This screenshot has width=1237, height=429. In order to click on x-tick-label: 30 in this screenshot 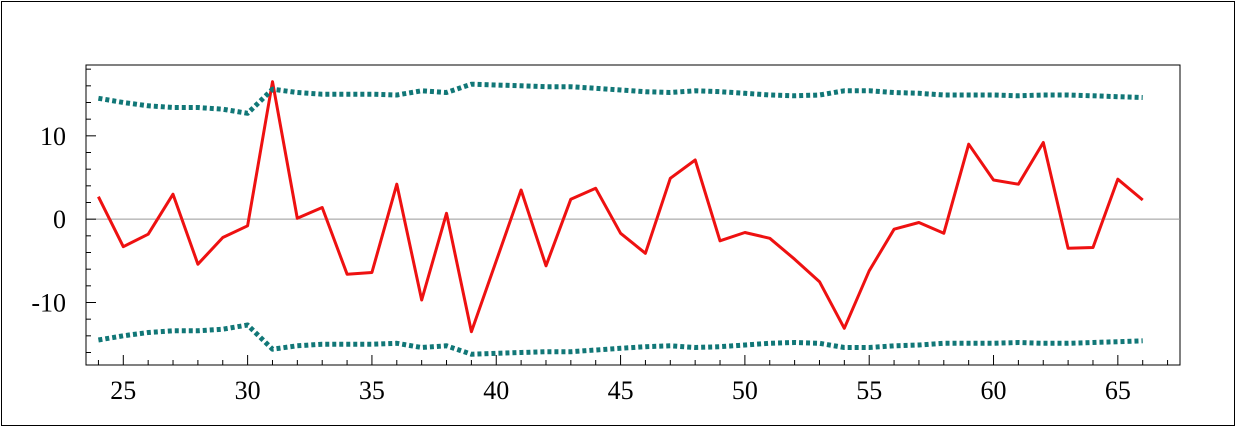, I will do `click(248, 390)`.